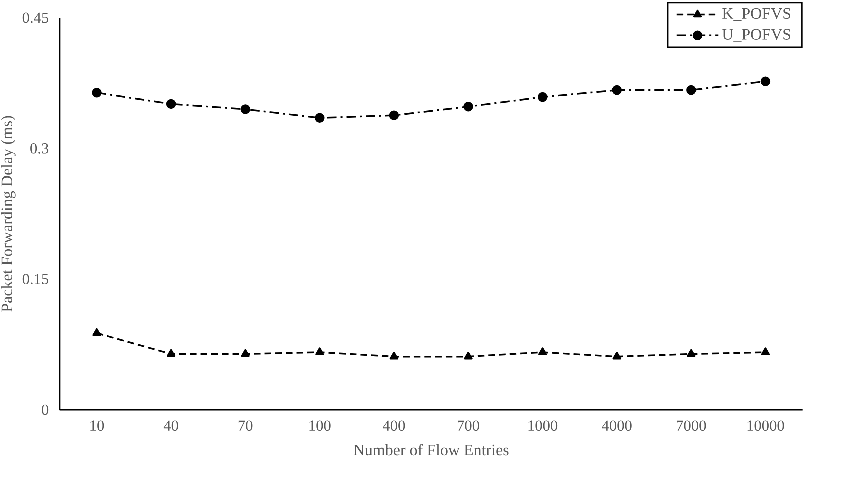  What do you see at coordinates (8, 214) in the screenshot?
I see `y-axis-title: Packet Forwarding Delay (ms)` at bounding box center [8, 214].